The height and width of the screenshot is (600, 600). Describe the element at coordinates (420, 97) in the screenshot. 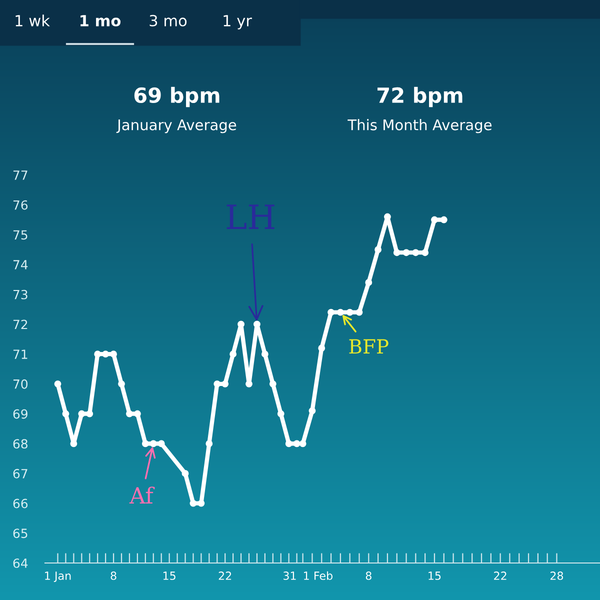

I see `chart-title: 72 bpm` at that location.